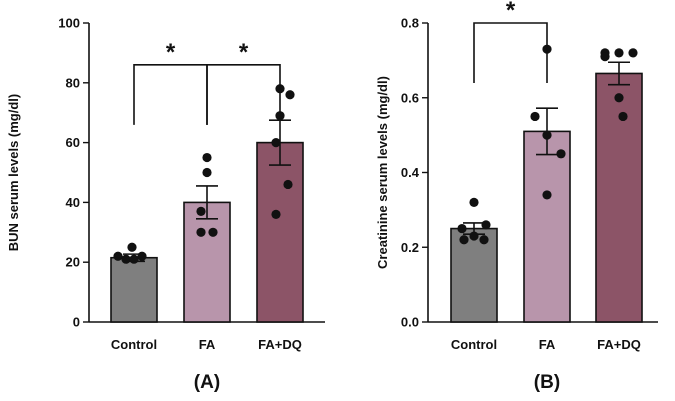 The width and height of the screenshot is (675, 401). What do you see at coordinates (207, 382) in the screenshot?
I see `panel-label: (A)` at bounding box center [207, 382].